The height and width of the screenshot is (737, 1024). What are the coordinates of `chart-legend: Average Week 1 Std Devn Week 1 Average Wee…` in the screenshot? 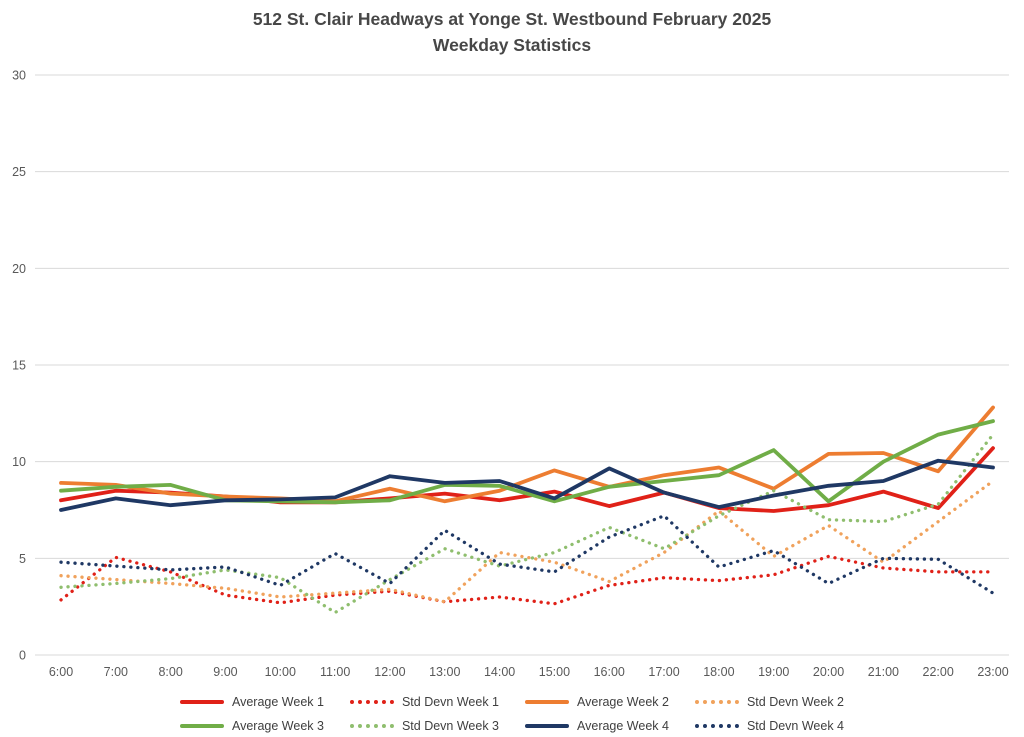 It's located at (512, 713).